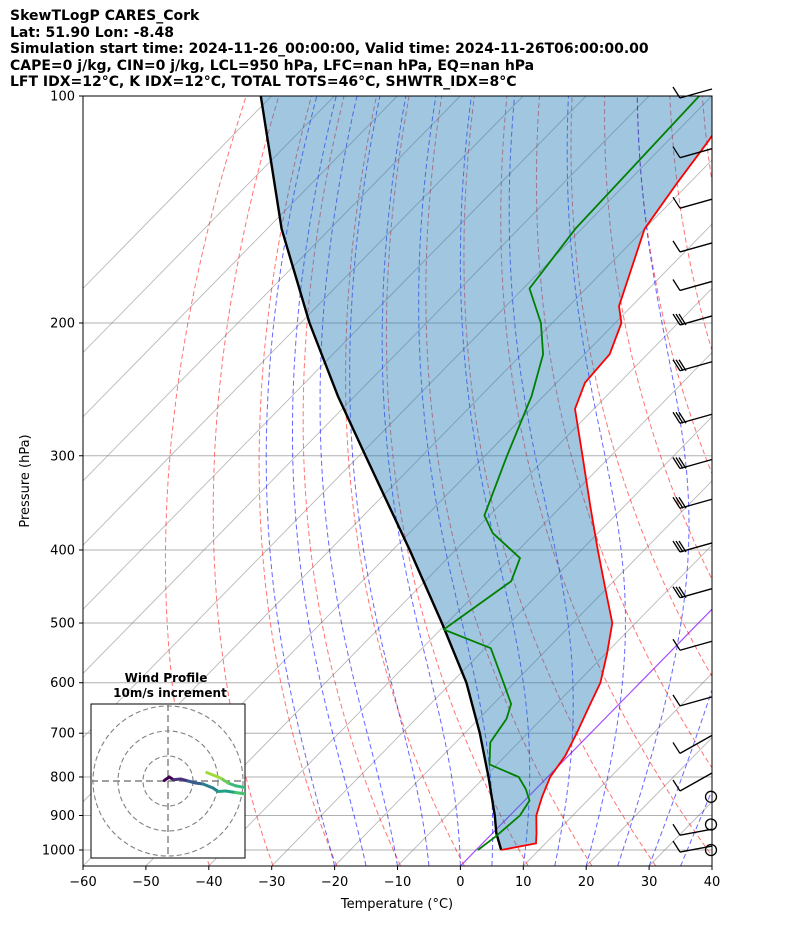 This screenshot has width=794, height=937. I want to click on y-tick-label: 400, so click(62, 550).